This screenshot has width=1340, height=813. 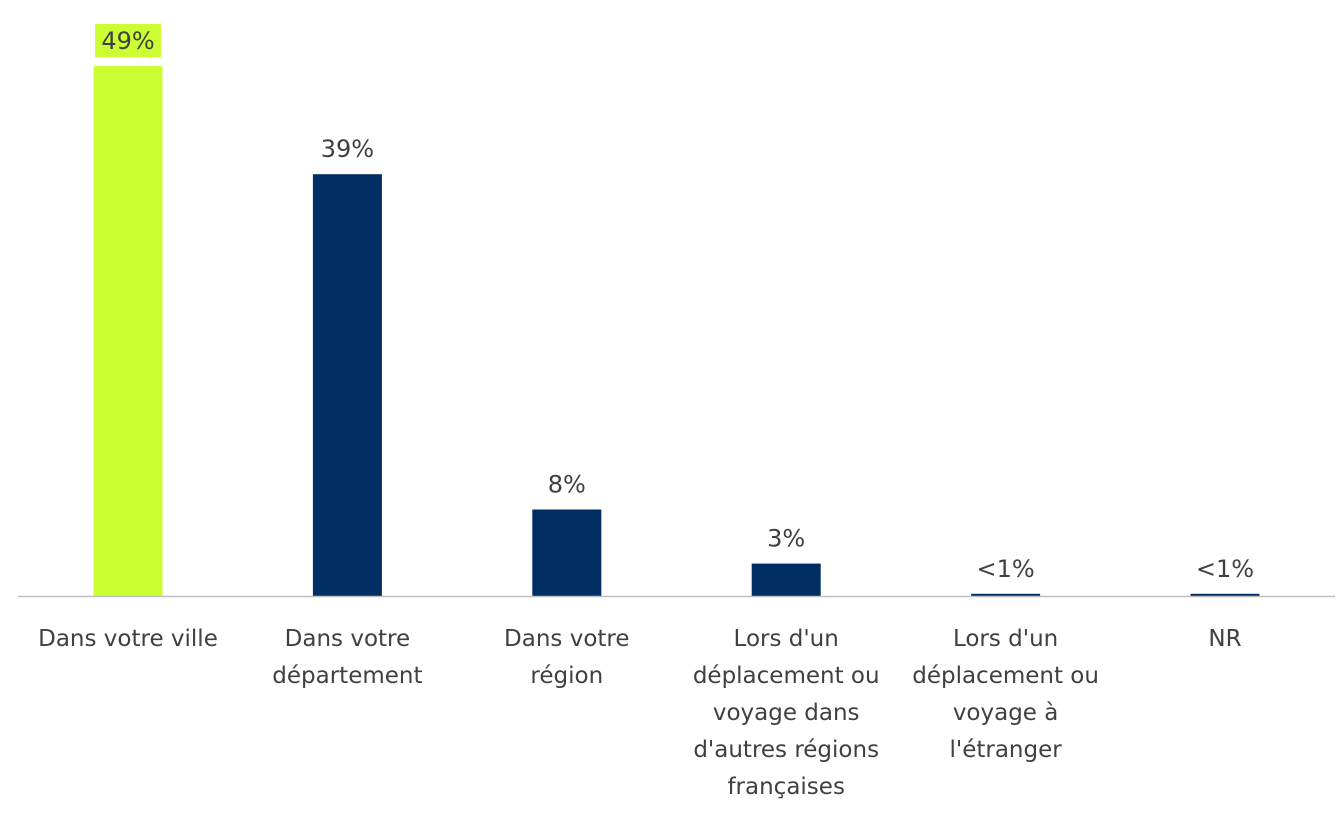 I want to click on category-label-6: NR, so click(x=1224, y=639).